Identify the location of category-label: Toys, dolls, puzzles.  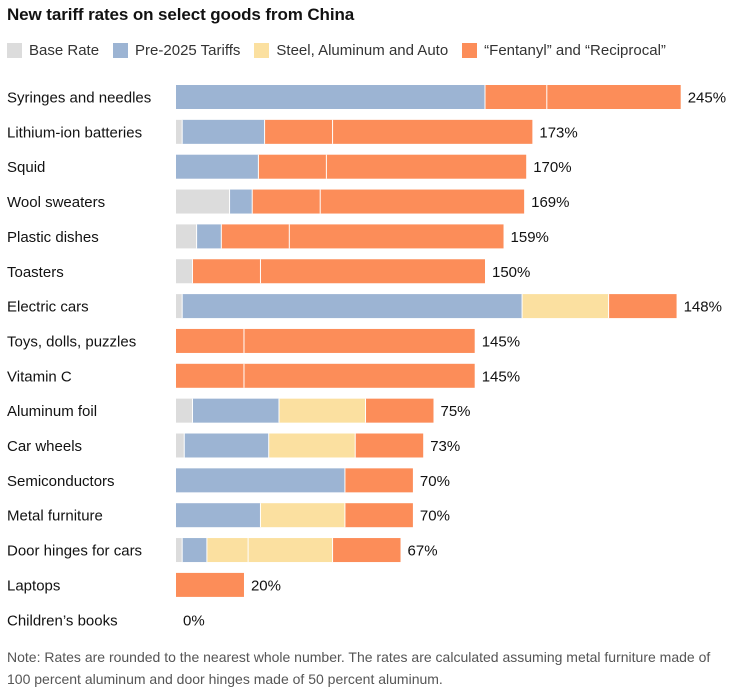
(71, 341).